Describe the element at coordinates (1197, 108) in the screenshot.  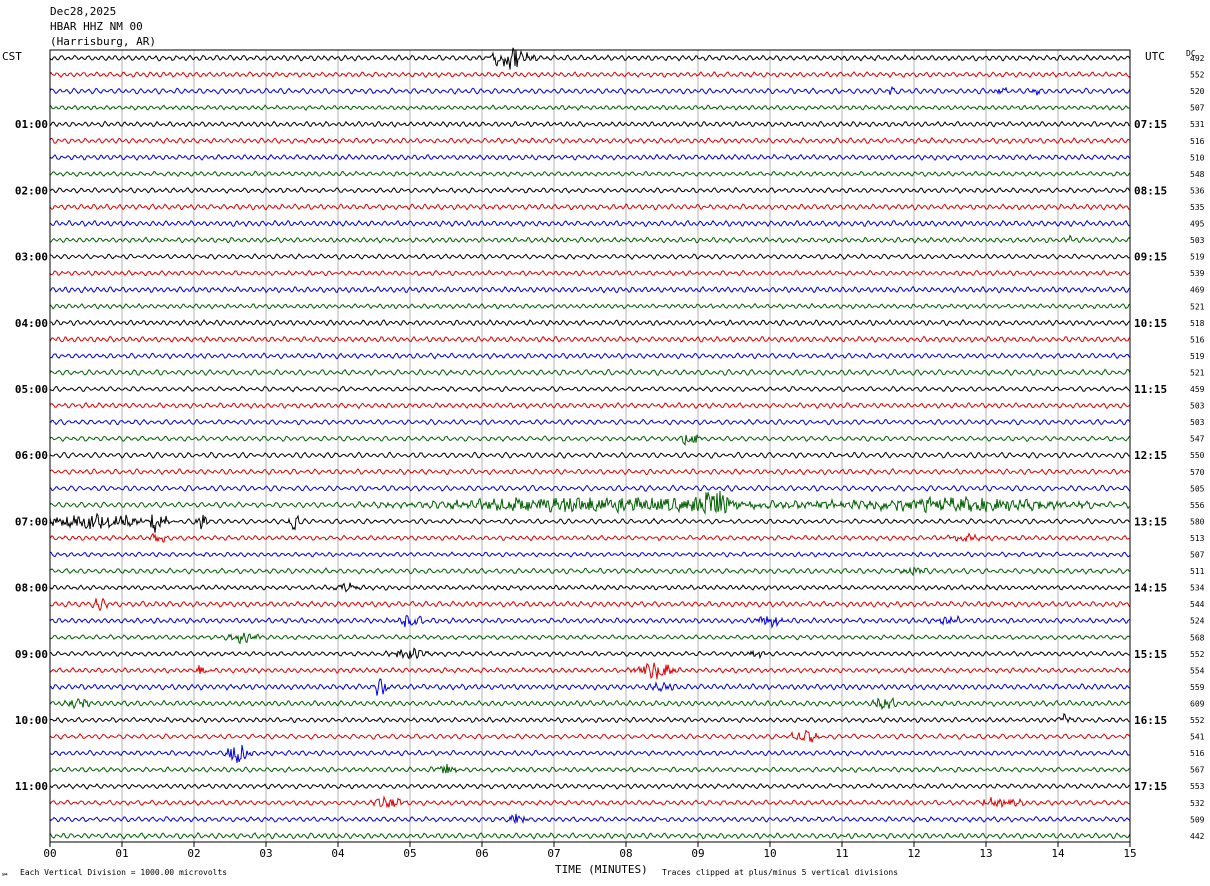
I see `dc-offset-label: 507` at that location.